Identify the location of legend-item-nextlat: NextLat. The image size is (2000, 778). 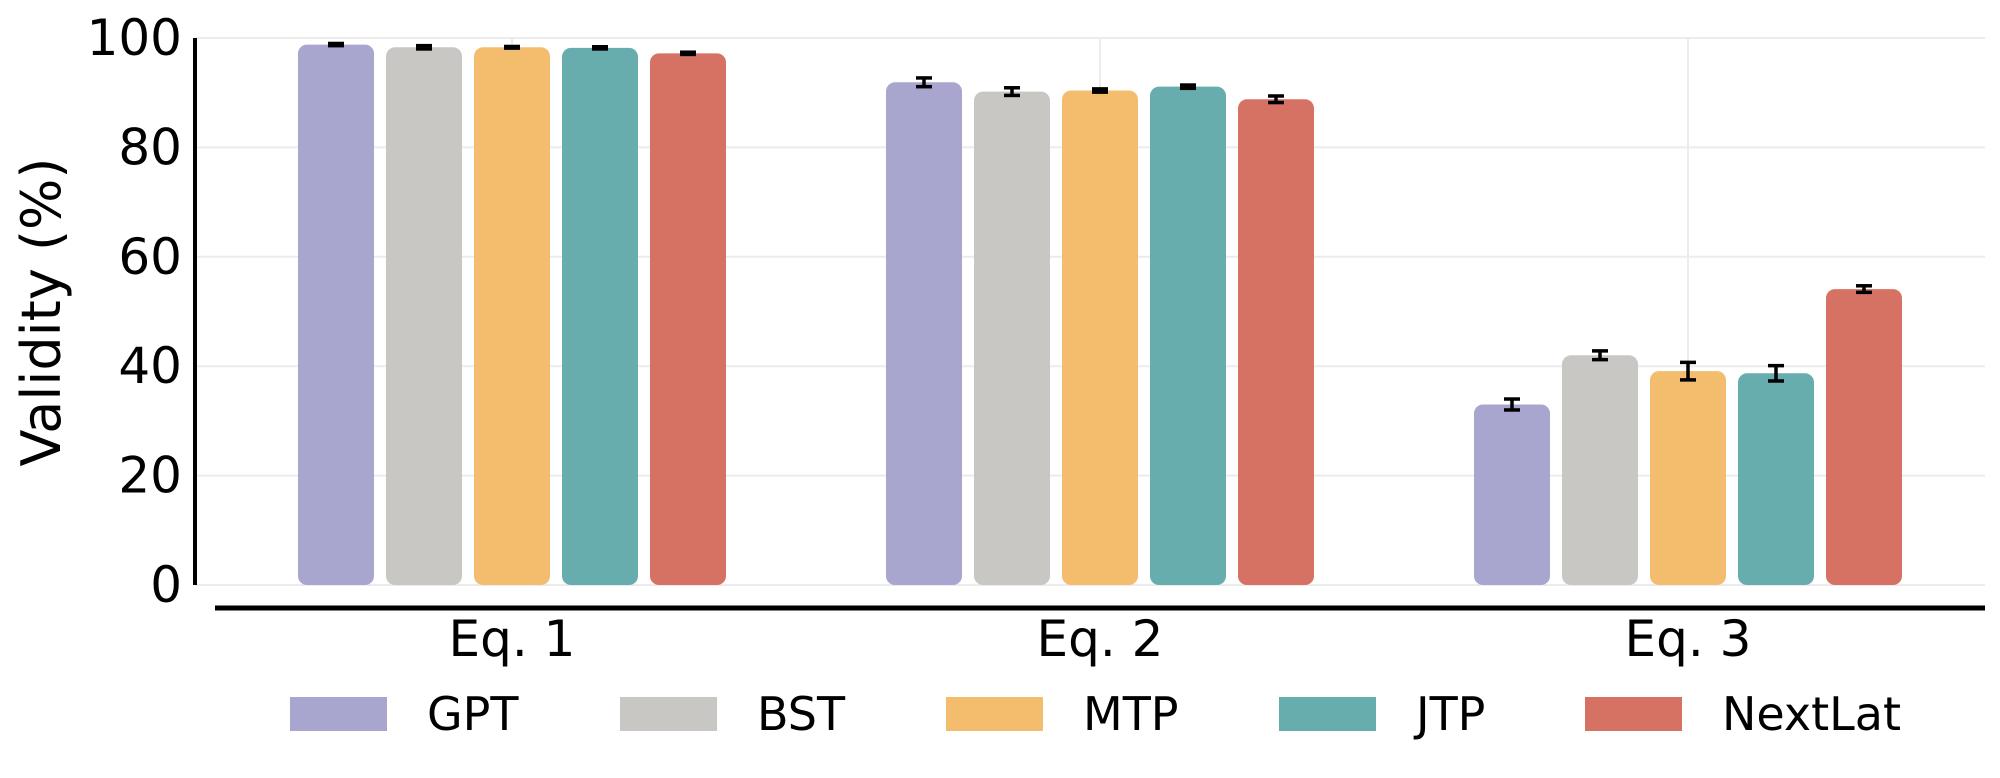
(1743, 714).